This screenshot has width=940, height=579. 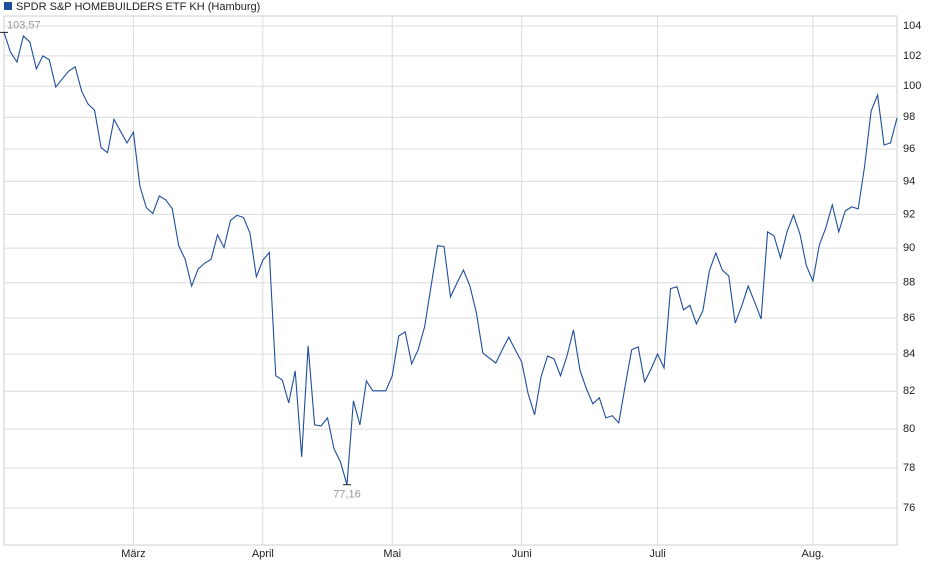 I want to click on y-tick-label: 78, so click(x=909, y=468).